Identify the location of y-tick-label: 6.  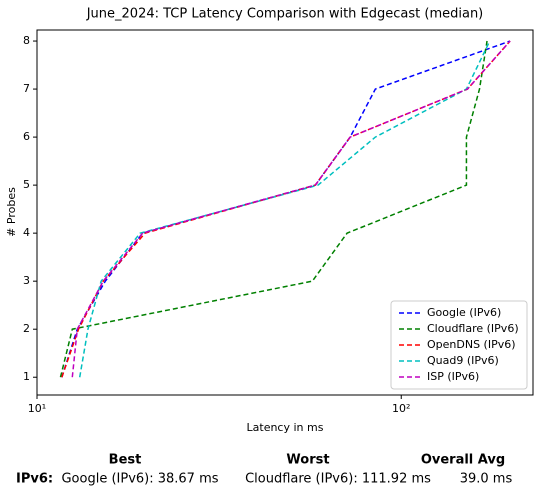
(26, 136).